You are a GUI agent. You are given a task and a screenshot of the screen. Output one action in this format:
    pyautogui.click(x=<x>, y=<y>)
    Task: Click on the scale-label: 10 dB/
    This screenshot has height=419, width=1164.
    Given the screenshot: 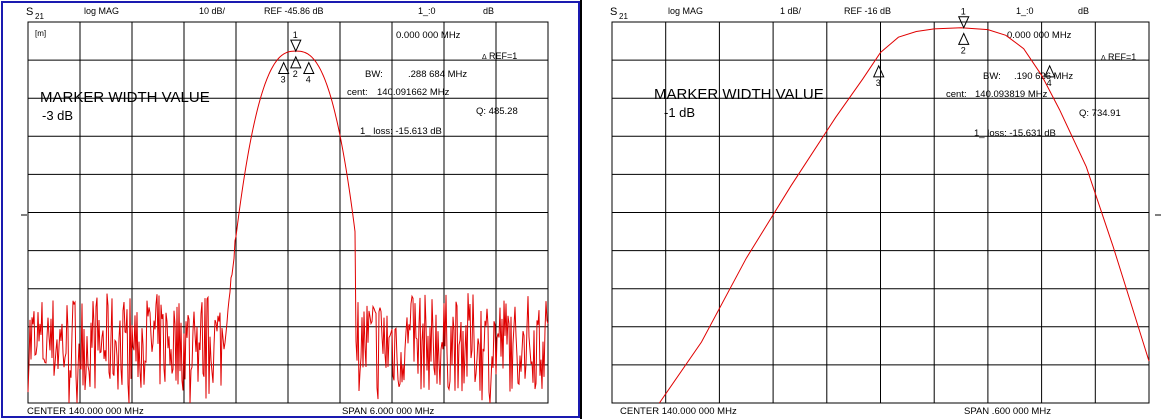 What is the action you would take?
    pyautogui.click(x=212, y=11)
    